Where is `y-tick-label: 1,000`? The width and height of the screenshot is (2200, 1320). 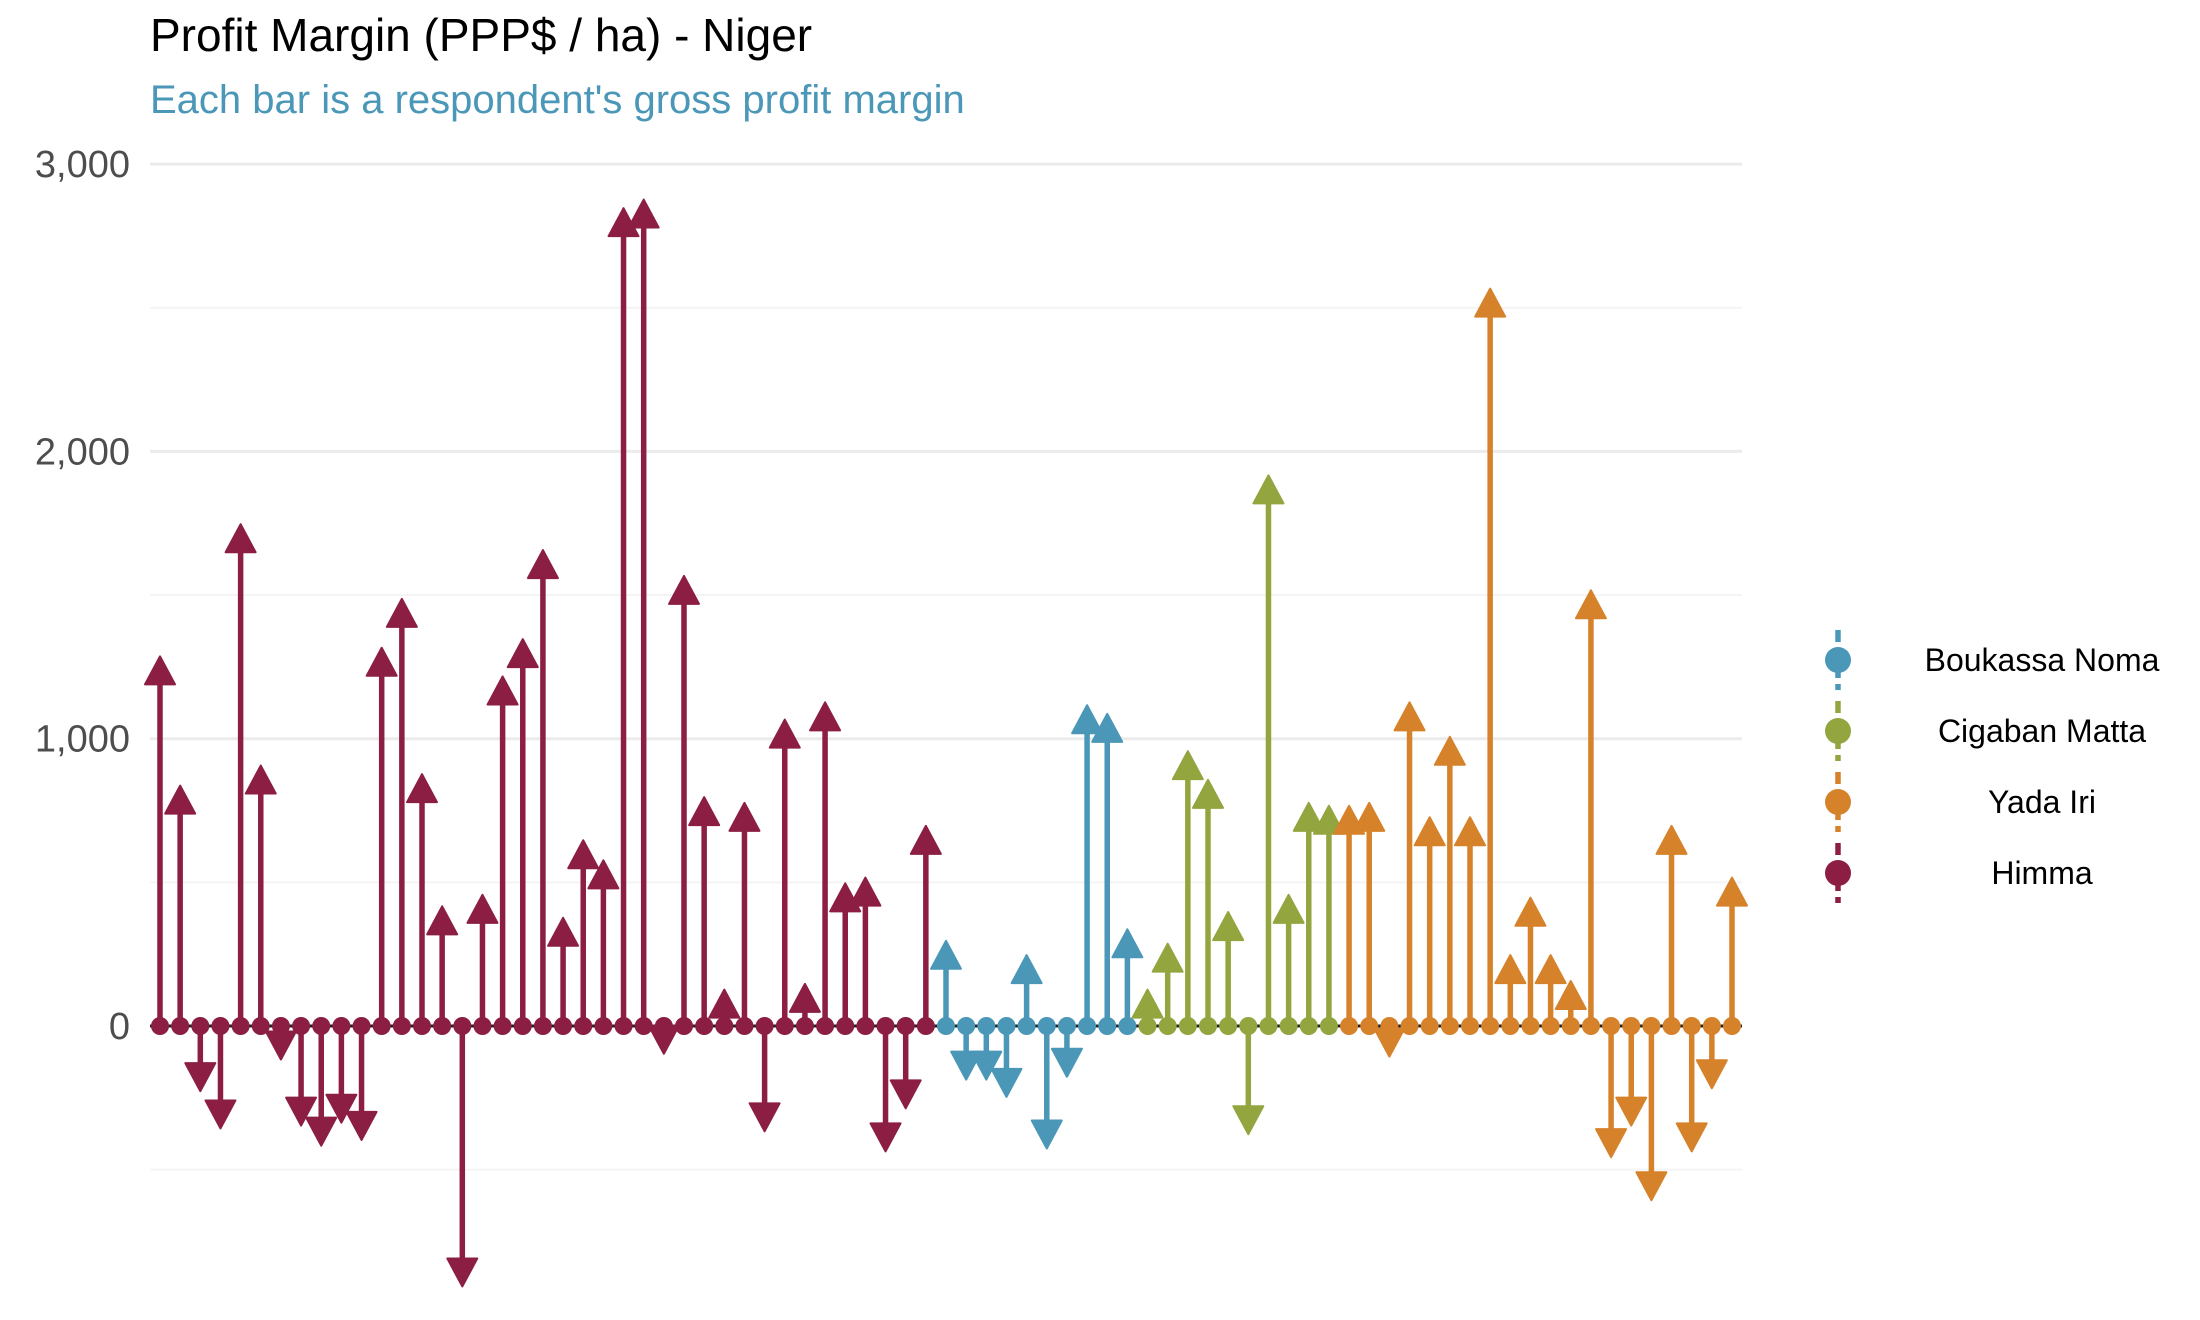
y-tick-label: 1,000 is located at coordinates (82, 740).